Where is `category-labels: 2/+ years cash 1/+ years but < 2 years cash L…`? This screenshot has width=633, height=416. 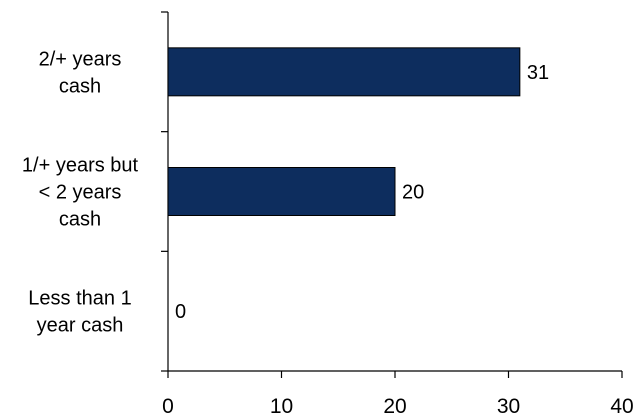
category-labels: 2/+ years cash 1/+ years but < 2 years cash L… is located at coordinates (80, 192).